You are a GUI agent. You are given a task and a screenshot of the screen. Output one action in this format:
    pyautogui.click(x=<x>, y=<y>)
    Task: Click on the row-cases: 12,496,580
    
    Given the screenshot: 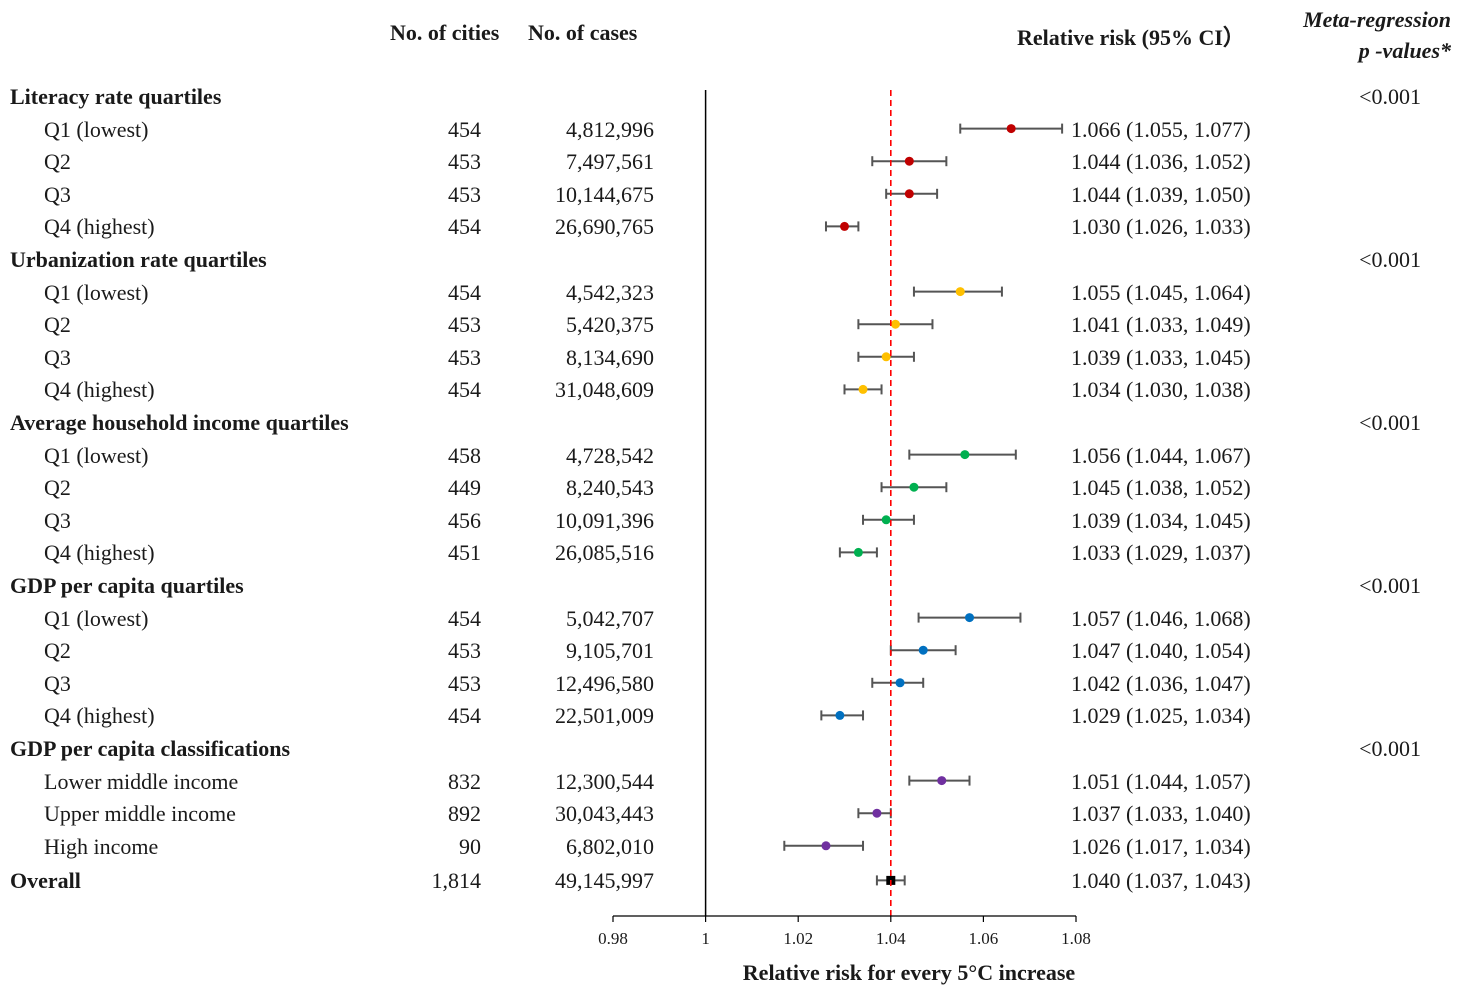 What is the action you would take?
    pyautogui.click(x=604, y=683)
    